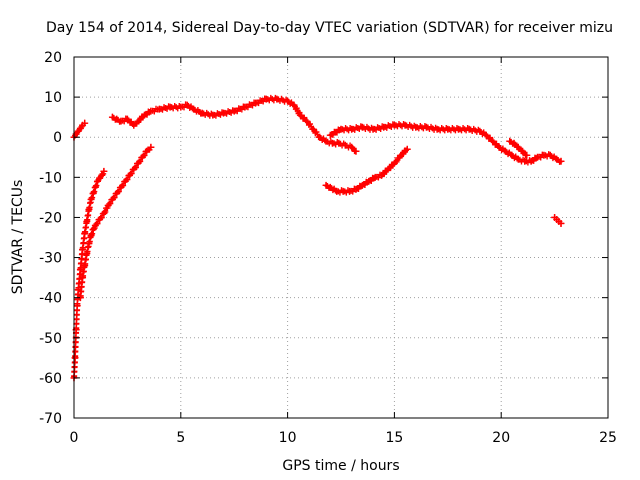 Image resolution: width=640 pixels, height=480 pixels. I want to click on y-tick-label: -60, so click(50, 379).